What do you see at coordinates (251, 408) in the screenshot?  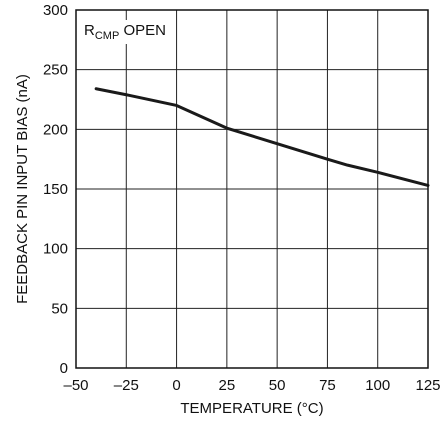 I see `x-axis-label: TEMPERATURE (°C)` at bounding box center [251, 408].